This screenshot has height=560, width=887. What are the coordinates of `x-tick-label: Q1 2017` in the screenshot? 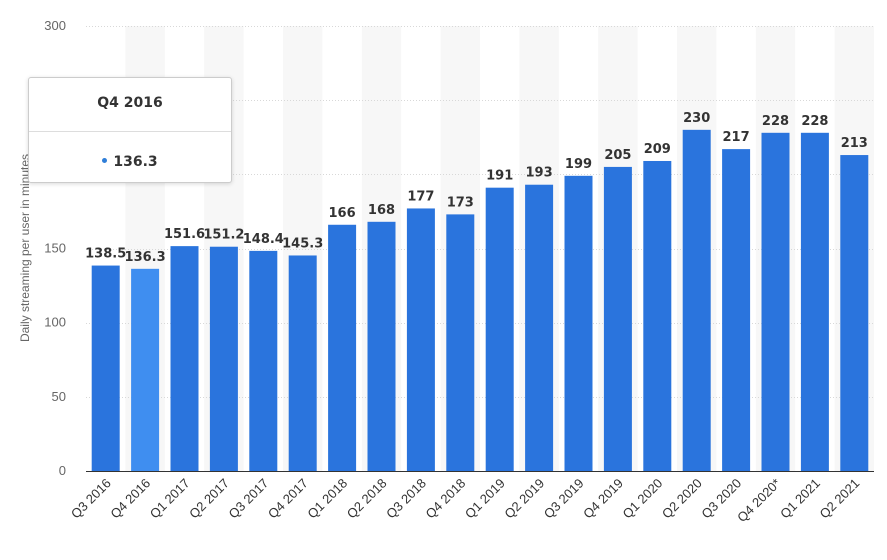 It's located at (170, 499).